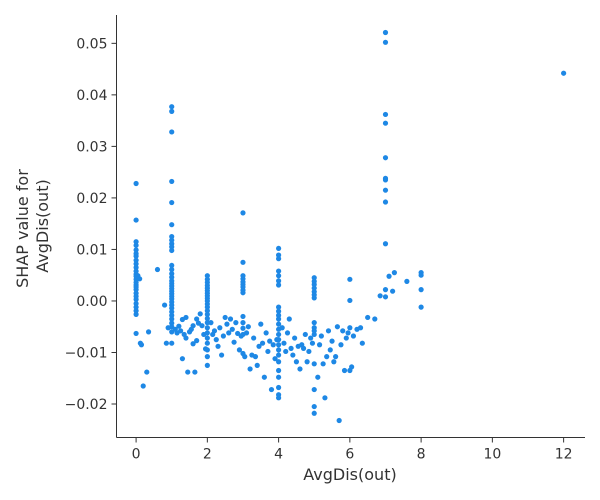  Describe the element at coordinates (42, 225) in the screenshot. I see `y-axis-label-line-2: AvgDis(out)` at that location.